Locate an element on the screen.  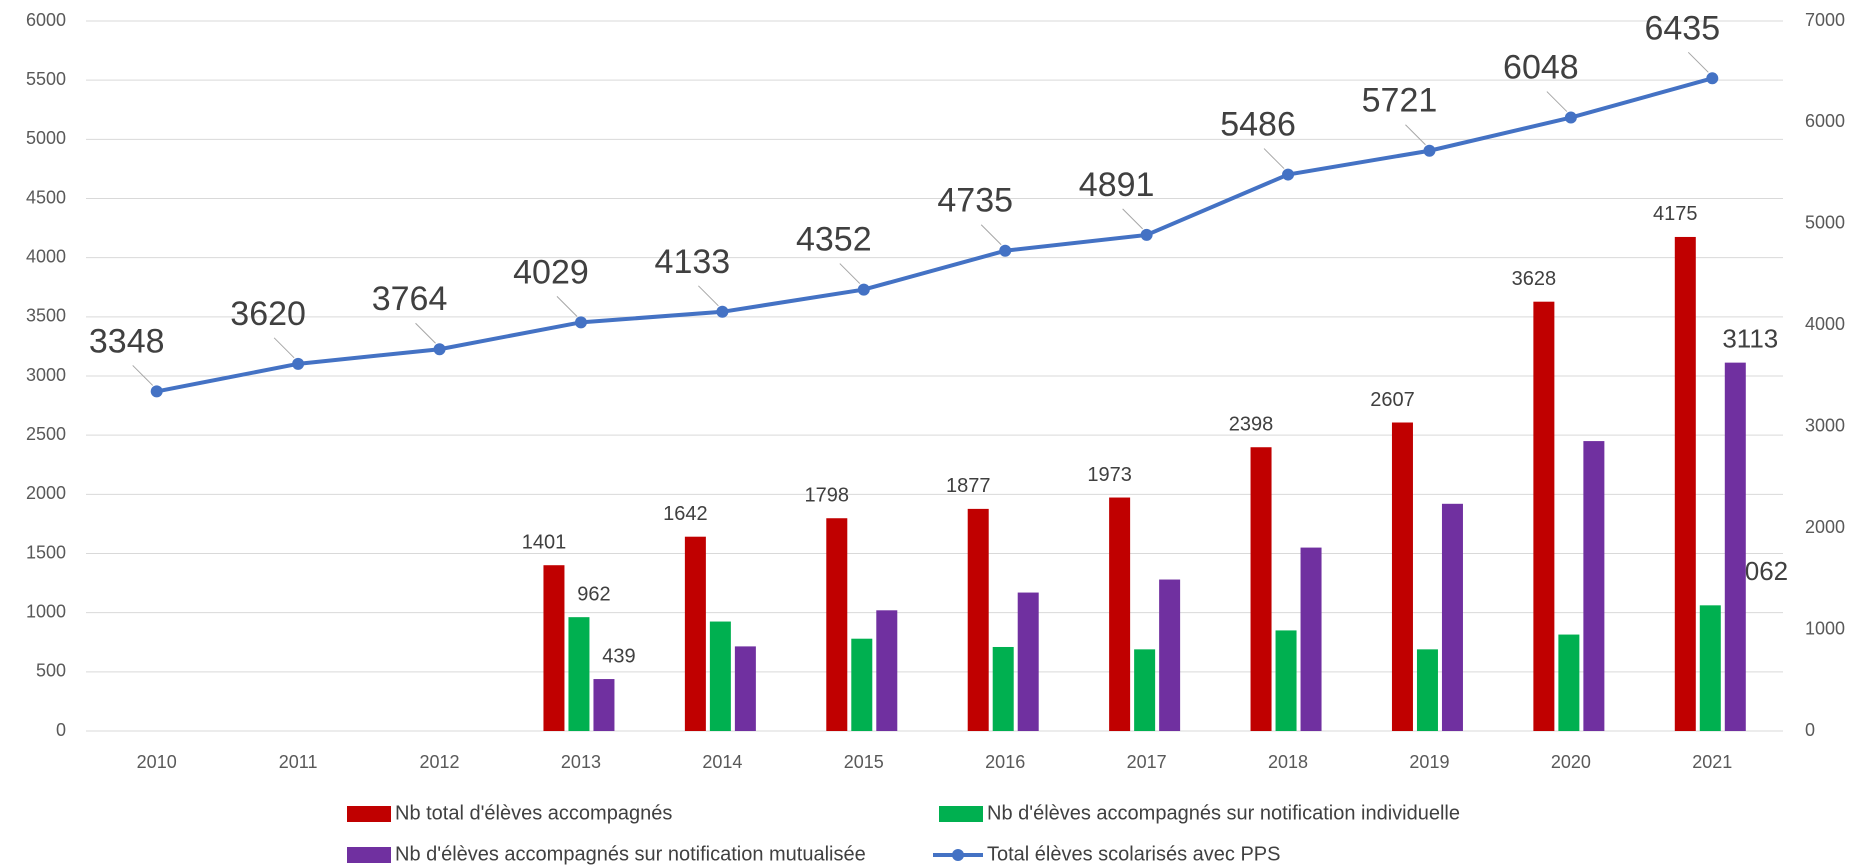
data-label: 4352 is located at coordinates (834, 240).